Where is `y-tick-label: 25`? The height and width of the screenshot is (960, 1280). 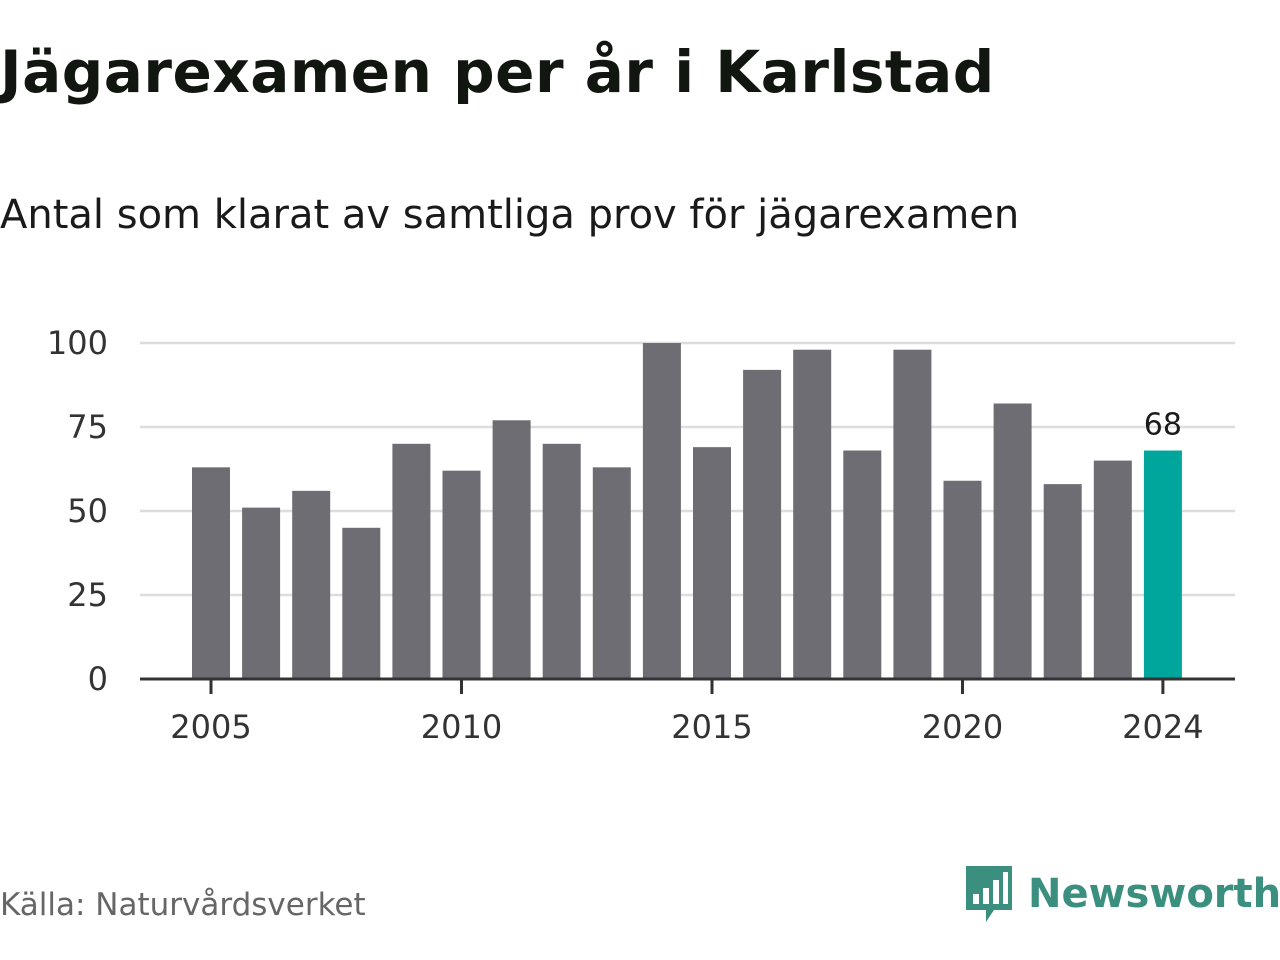
y-tick-label: 25 is located at coordinates (87, 595).